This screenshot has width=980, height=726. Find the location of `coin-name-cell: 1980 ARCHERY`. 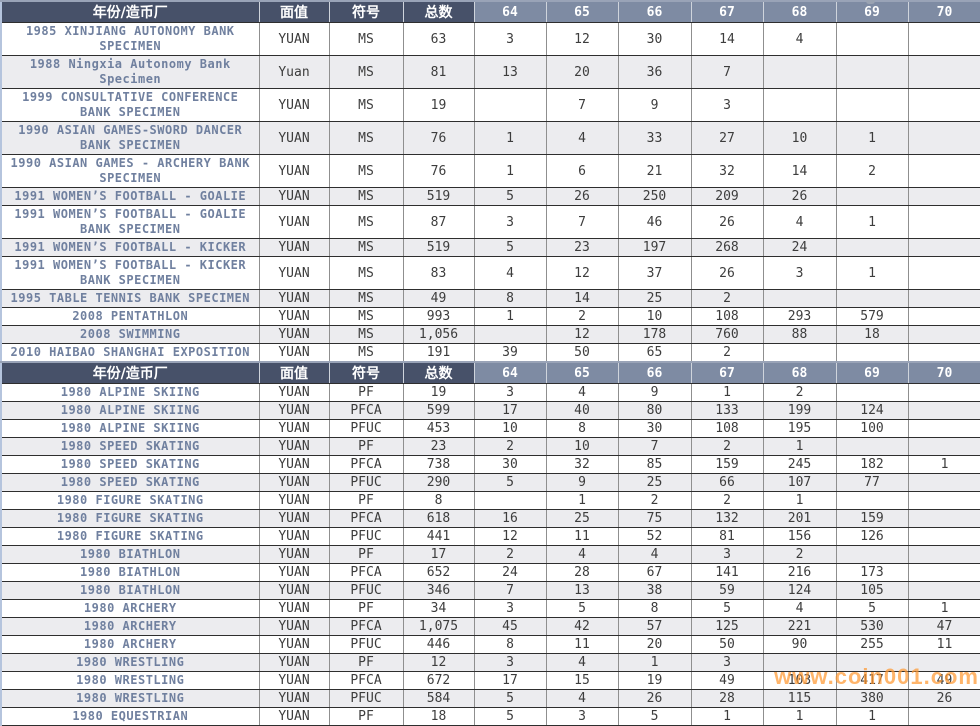

coin-name-cell: 1980 ARCHERY is located at coordinates (130, 644).